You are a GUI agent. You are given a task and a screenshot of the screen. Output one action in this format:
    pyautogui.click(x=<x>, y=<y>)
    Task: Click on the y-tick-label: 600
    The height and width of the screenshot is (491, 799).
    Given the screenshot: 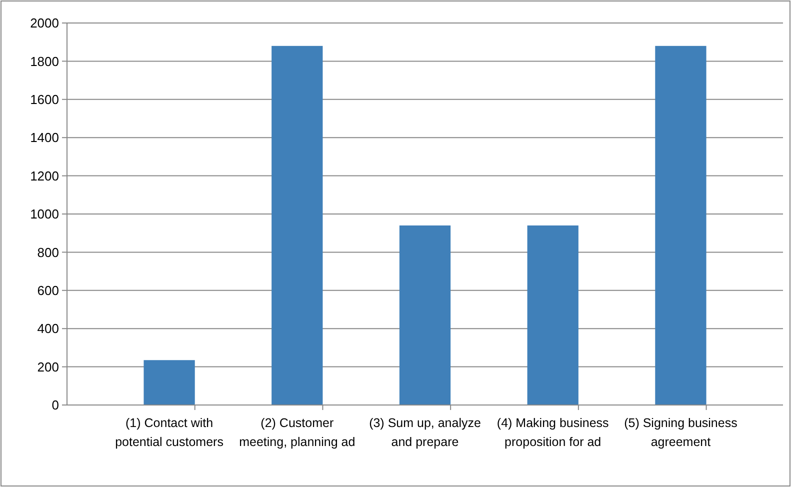 What is the action you would take?
    pyautogui.click(x=48, y=290)
    